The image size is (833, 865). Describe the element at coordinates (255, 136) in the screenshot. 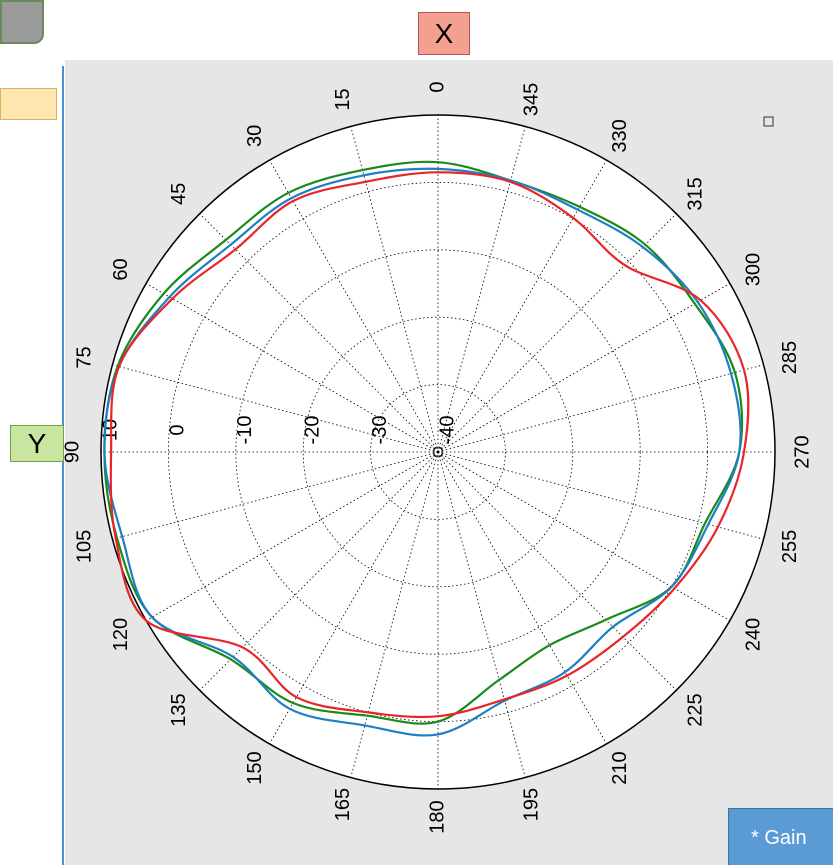

I see `theta-tick-label: 30` at that location.